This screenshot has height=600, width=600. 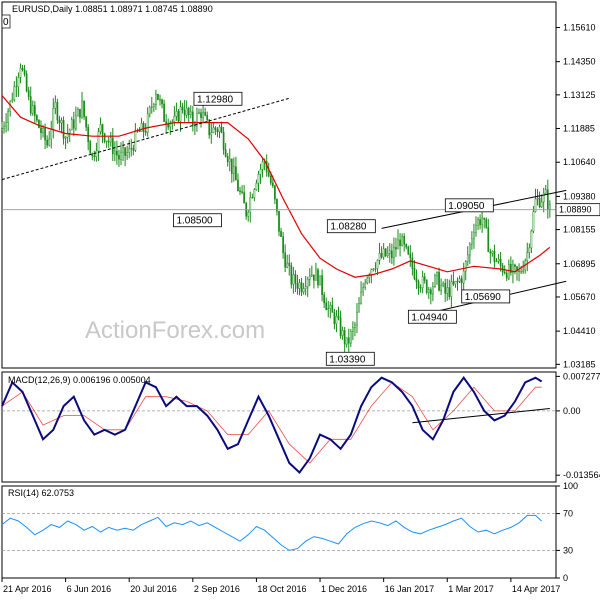 I want to click on price-y-tick-label: 1.13125, so click(x=579, y=95).